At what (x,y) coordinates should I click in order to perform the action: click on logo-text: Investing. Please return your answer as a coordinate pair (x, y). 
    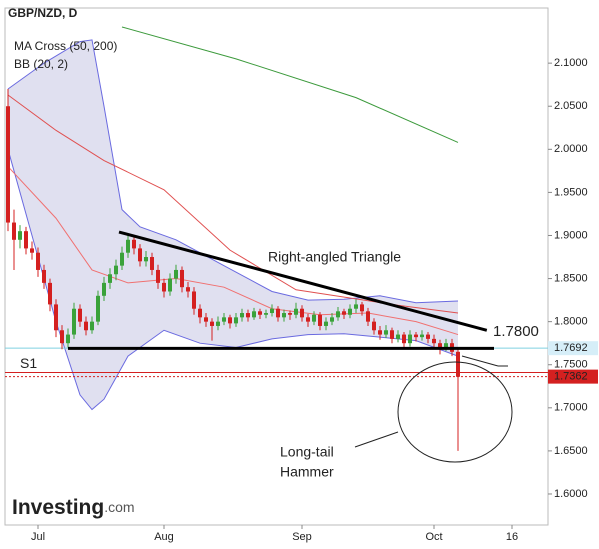
    Looking at the image, I should click on (58, 507).